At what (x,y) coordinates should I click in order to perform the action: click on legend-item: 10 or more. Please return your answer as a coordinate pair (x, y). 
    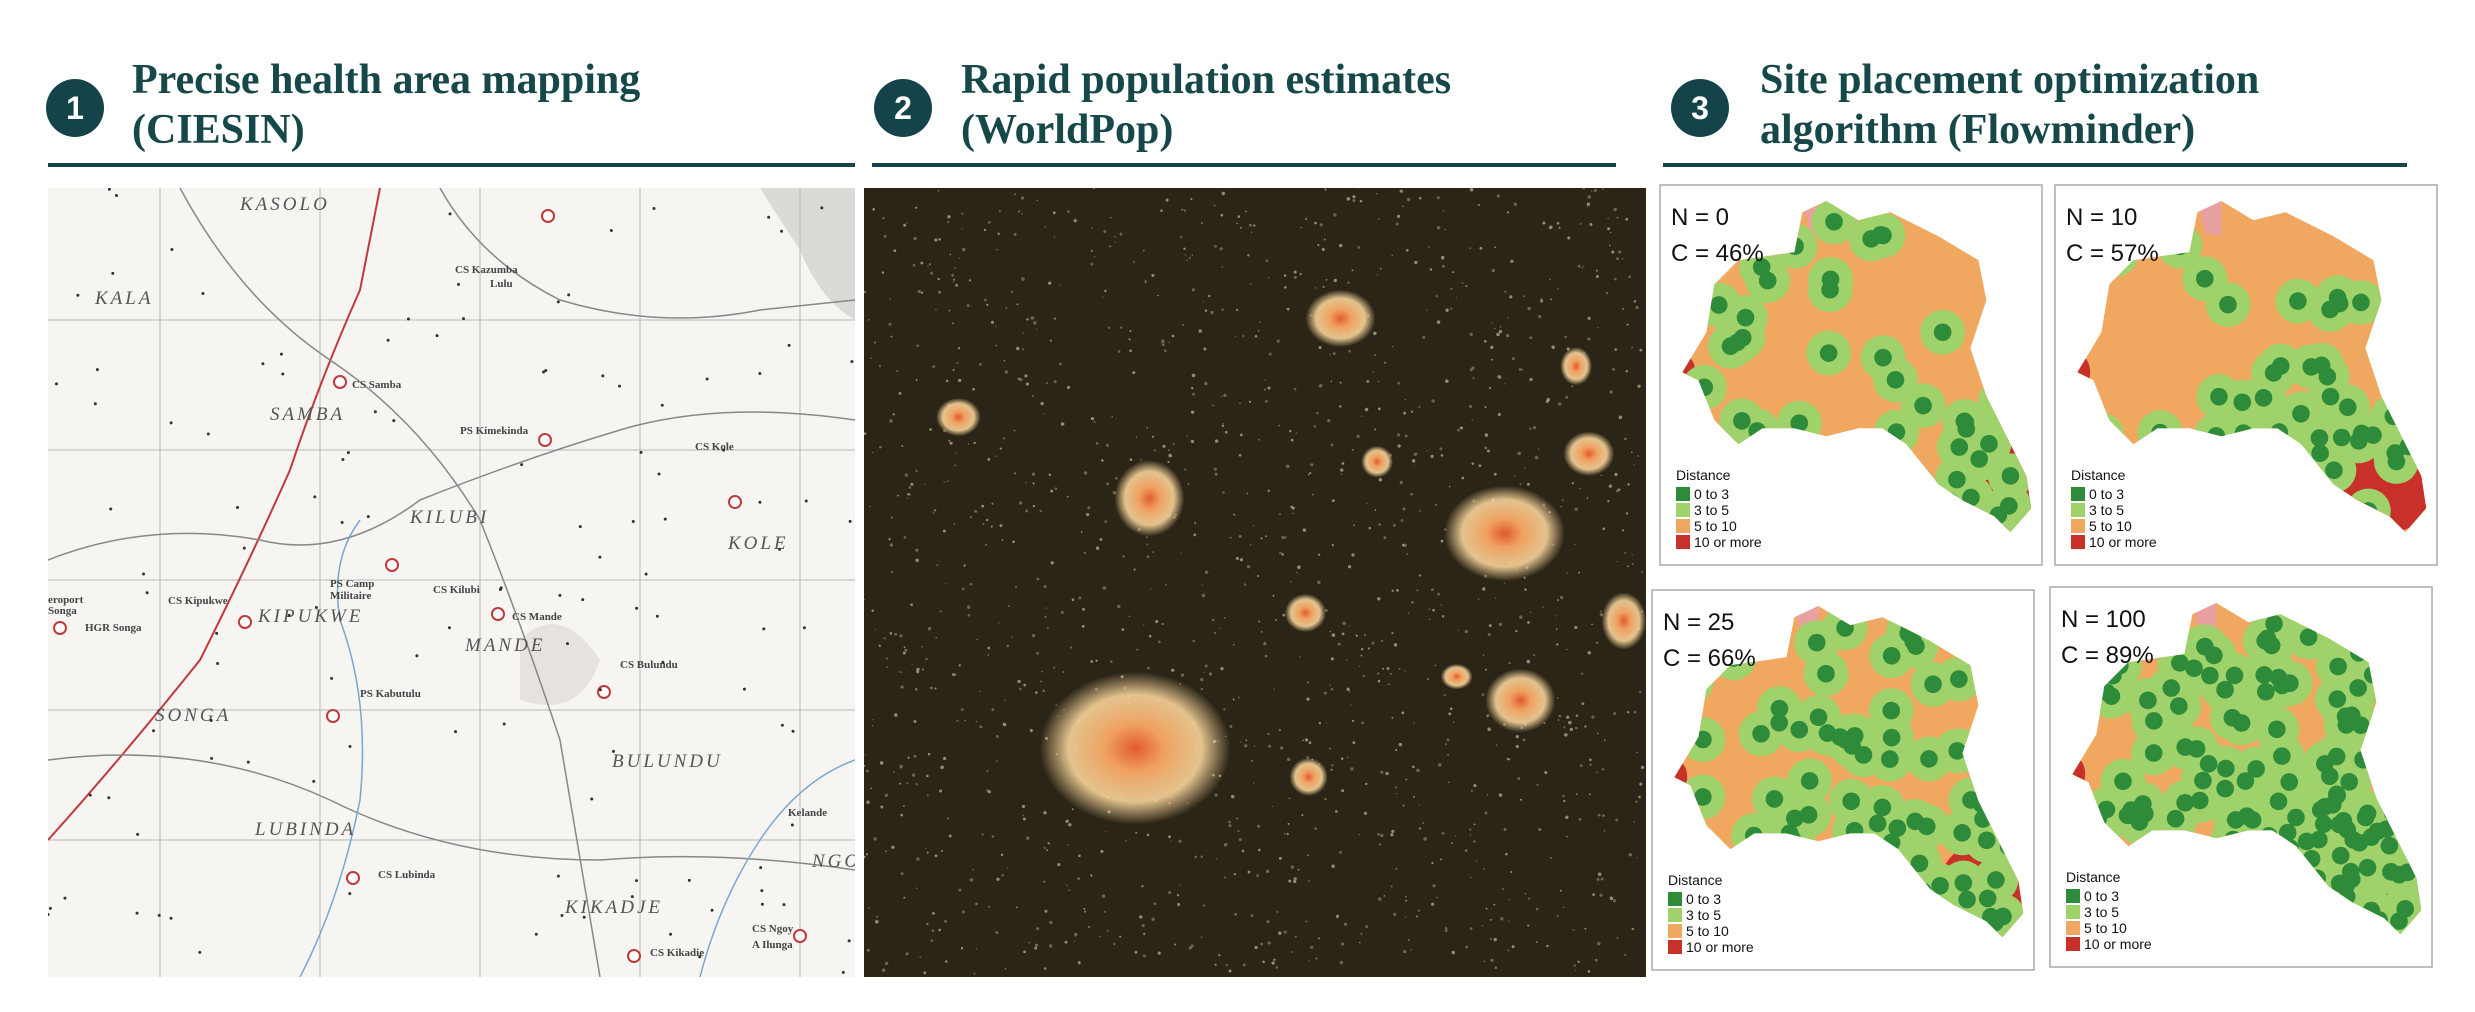
    Looking at the image, I should click on (1728, 542).